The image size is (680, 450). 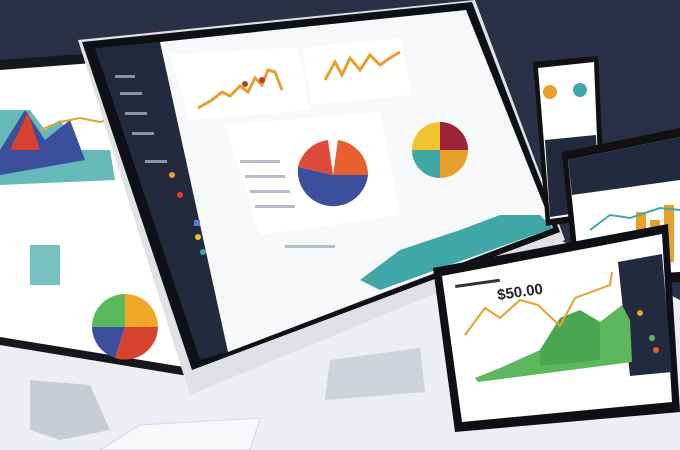 What do you see at coordinates (45, 265) in the screenshot?
I see `bar-chart` at bounding box center [45, 265].